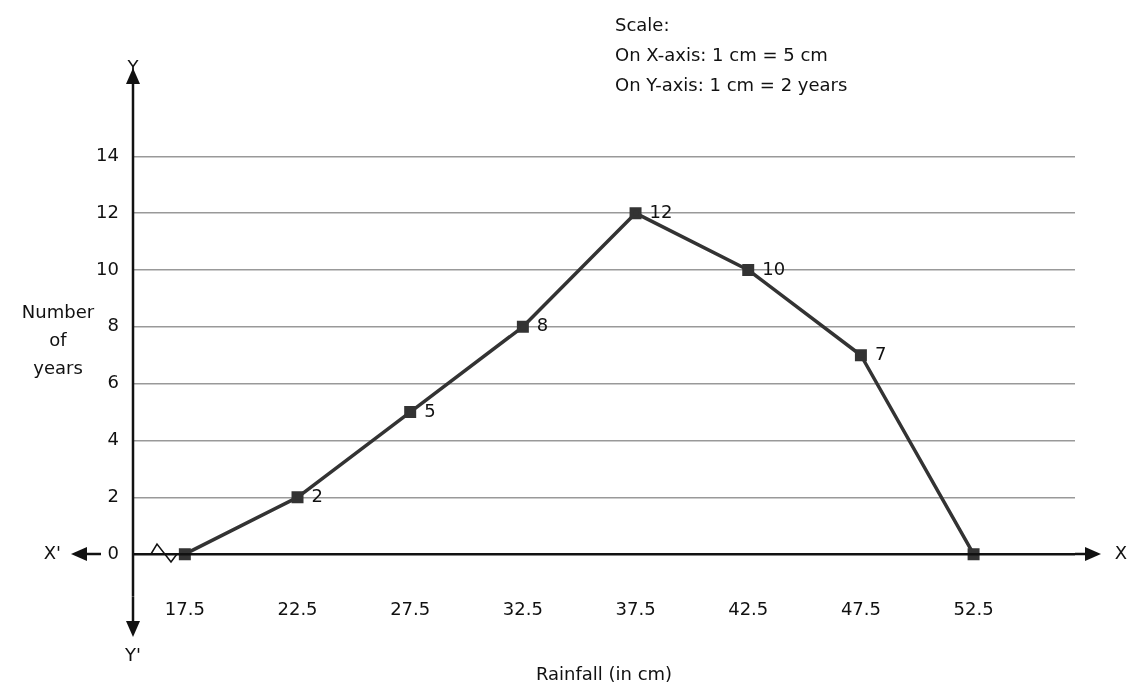  I want to click on text: X, so click(1121, 552).